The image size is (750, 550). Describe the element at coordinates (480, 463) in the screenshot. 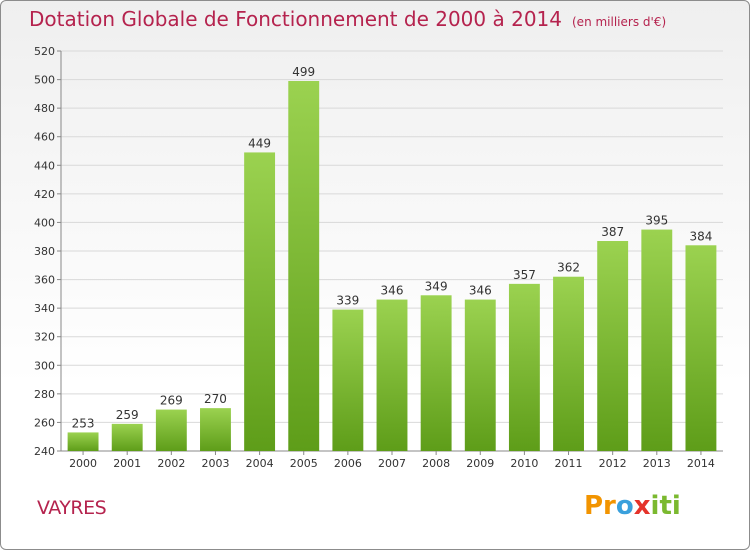

I see `x-tick-label: 2009` at that location.